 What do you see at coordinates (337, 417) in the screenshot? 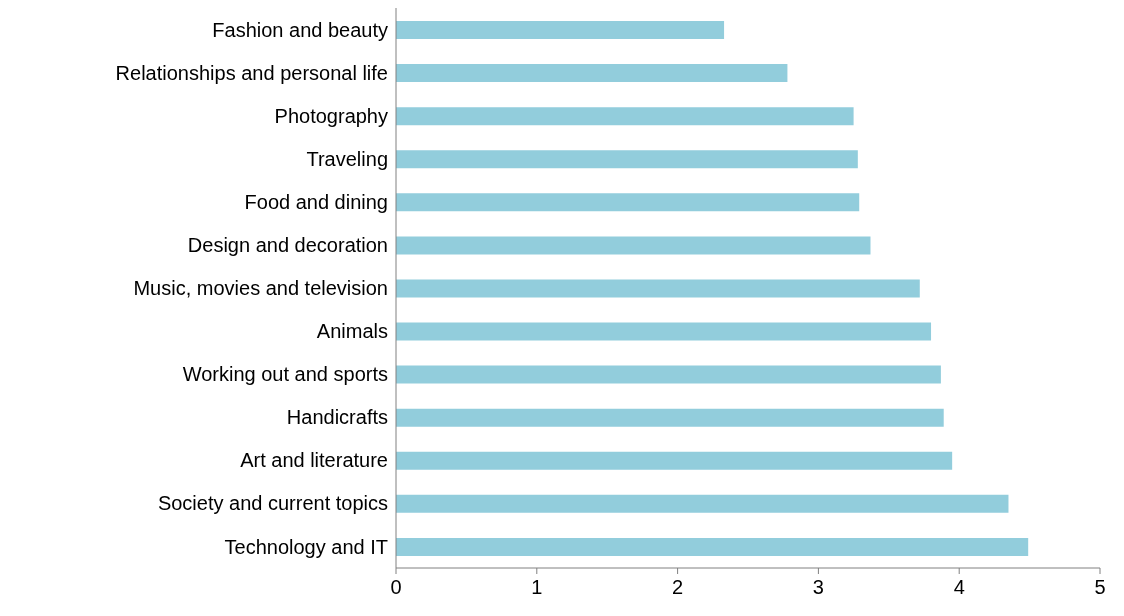
I see `y-tick-label: Handicrafts` at bounding box center [337, 417].